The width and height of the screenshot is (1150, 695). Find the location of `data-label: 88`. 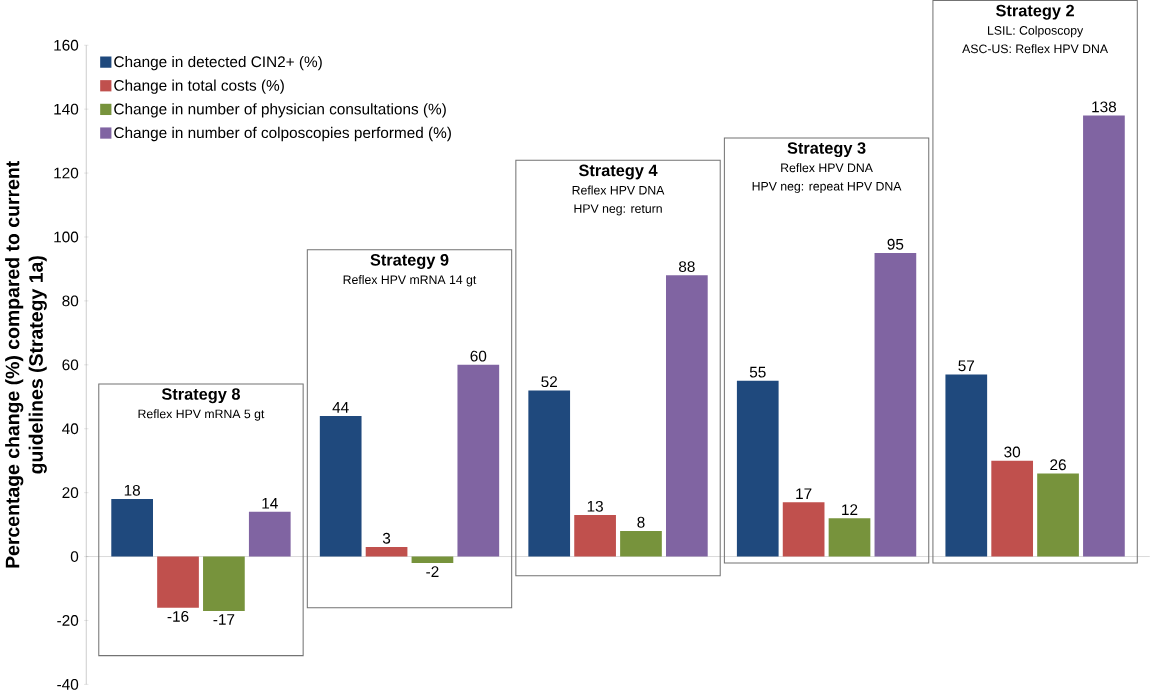

data-label: 88 is located at coordinates (686, 267).